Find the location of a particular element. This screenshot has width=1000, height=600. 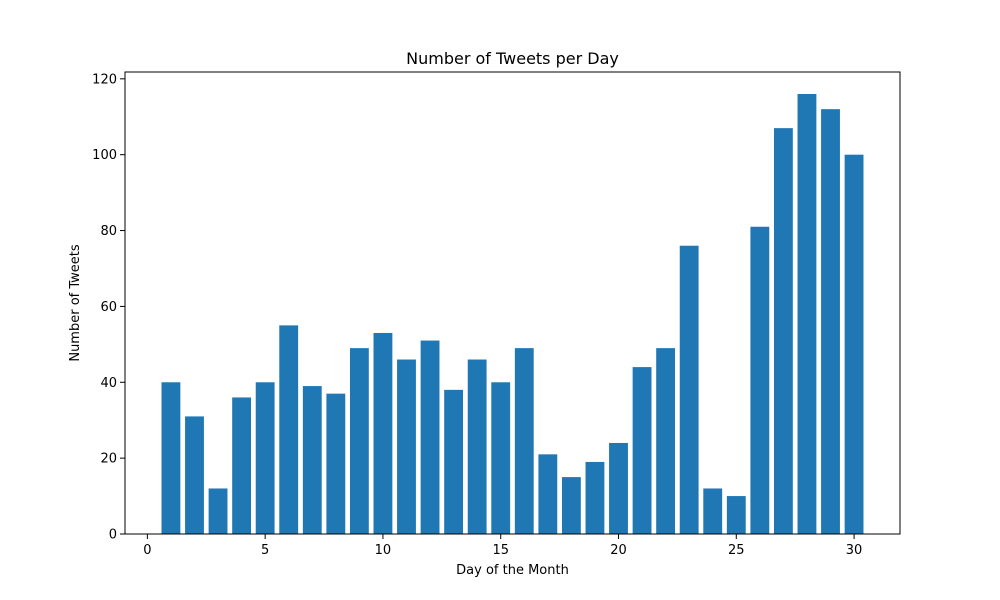

x-tick-label: 10 is located at coordinates (383, 550).